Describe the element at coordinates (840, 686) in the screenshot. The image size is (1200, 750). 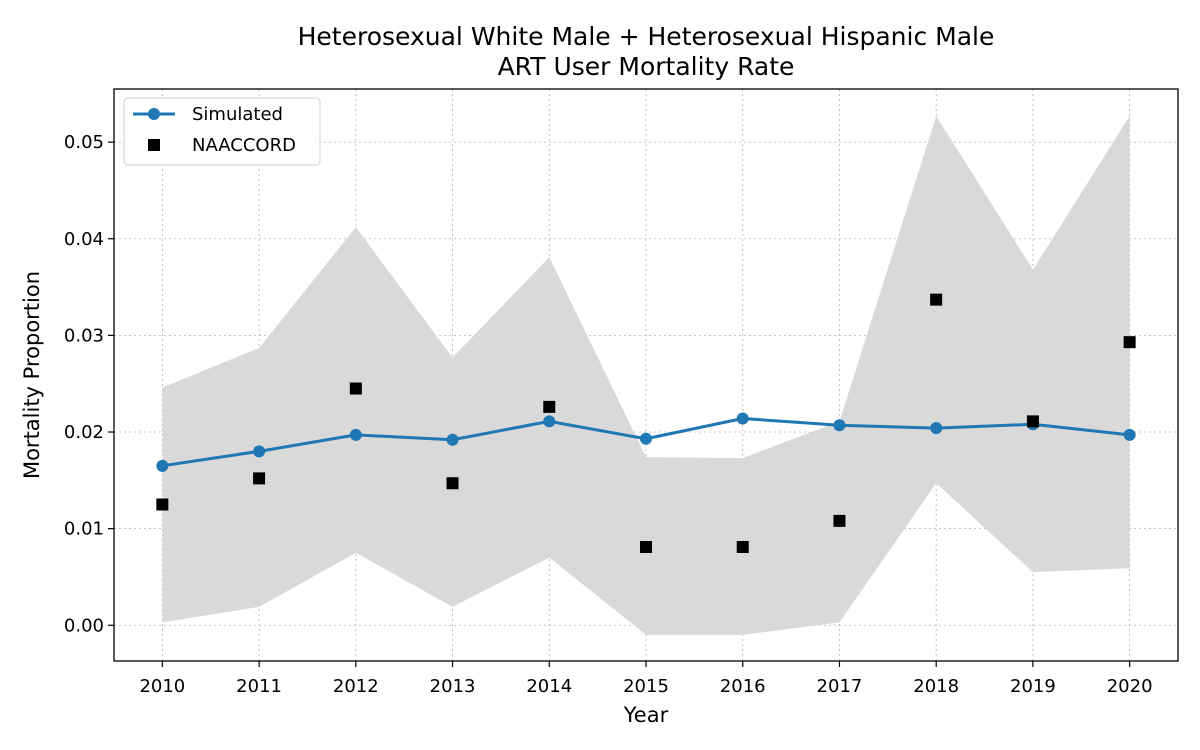
I see `x-tick-label: 2017` at that location.